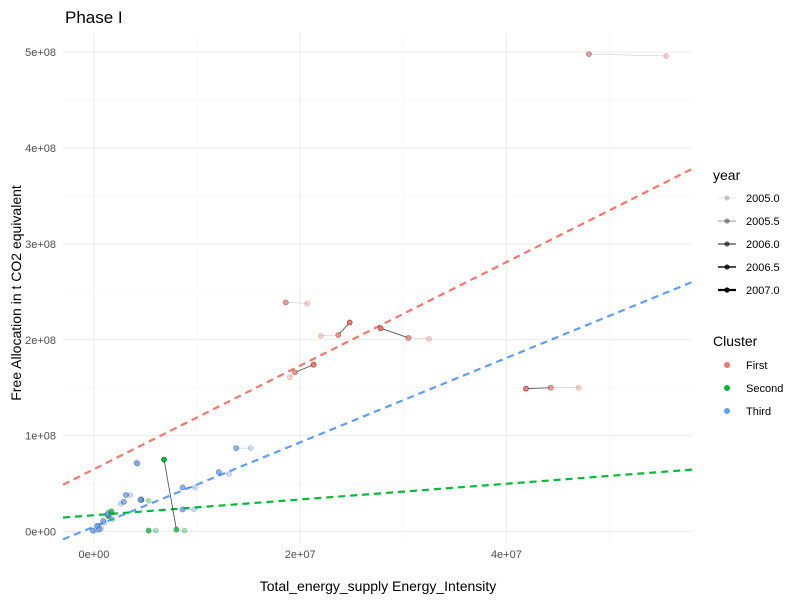 The width and height of the screenshot is (800, 600). What do you see at coordinates (93, 555) in the screenshot?
I see `x-tick-label: 0e+00` at bounding box center [93, 555].